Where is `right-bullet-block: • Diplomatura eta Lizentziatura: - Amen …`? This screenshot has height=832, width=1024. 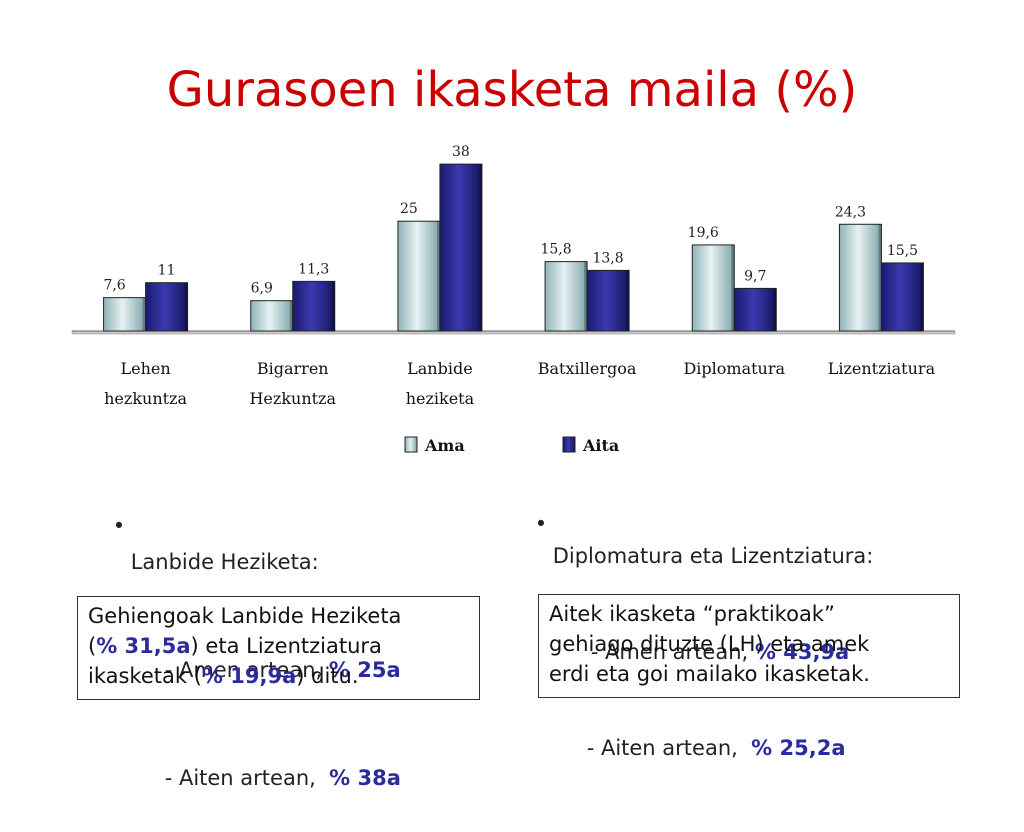
right-bullet-block: • Diplomatura eta Lizentziatura: - Amen … is located at coordinates (691, 636).